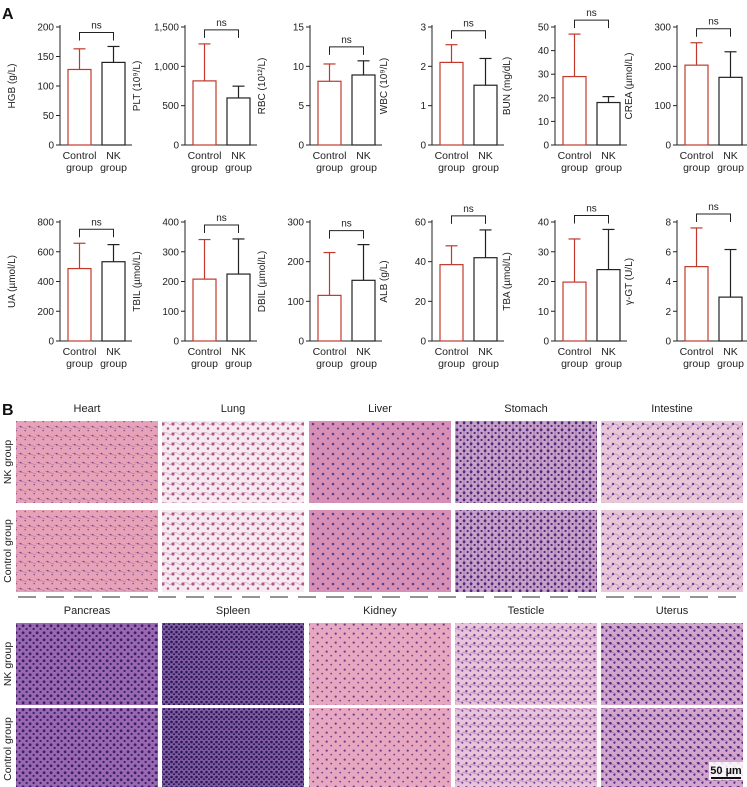 Image resolution: width=747 pixels, height=787 pixels. Describe the element at coordinates (45, 252) in the screenshot. I see `y-tick-label: 600` at that location.